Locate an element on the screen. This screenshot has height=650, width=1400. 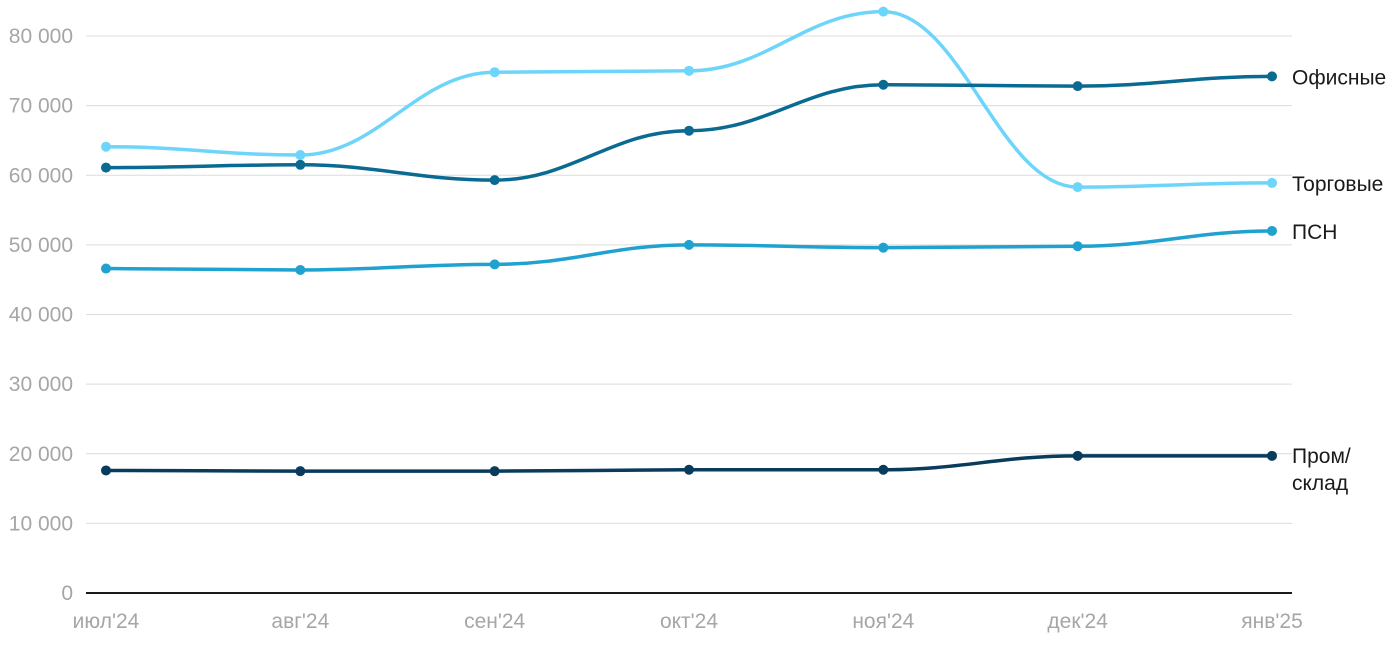
series-labels: Торговые Офисные ПСН Пром/склад is located at coordinates (1339, 280).